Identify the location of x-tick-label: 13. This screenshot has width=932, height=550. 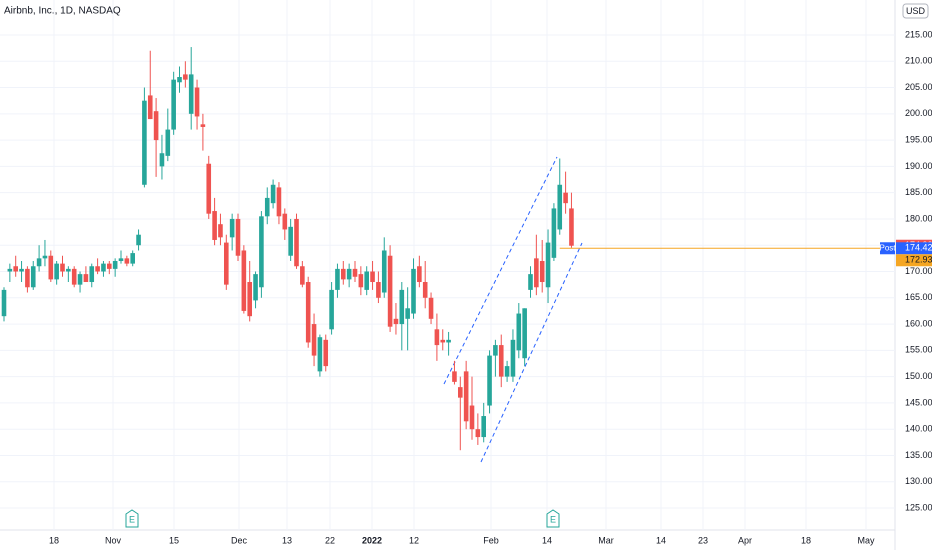
(287, 540).